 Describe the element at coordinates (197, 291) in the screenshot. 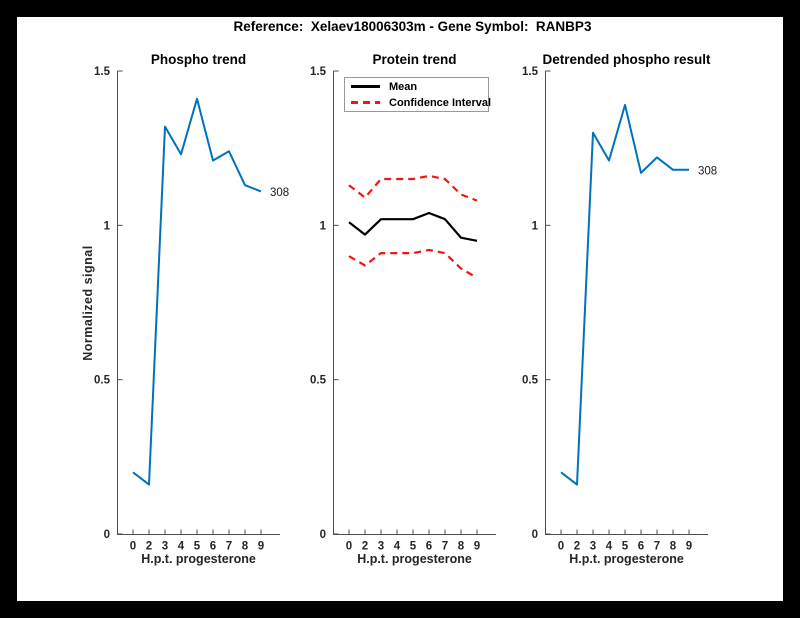

I see `phospho-signal-line` at that location.